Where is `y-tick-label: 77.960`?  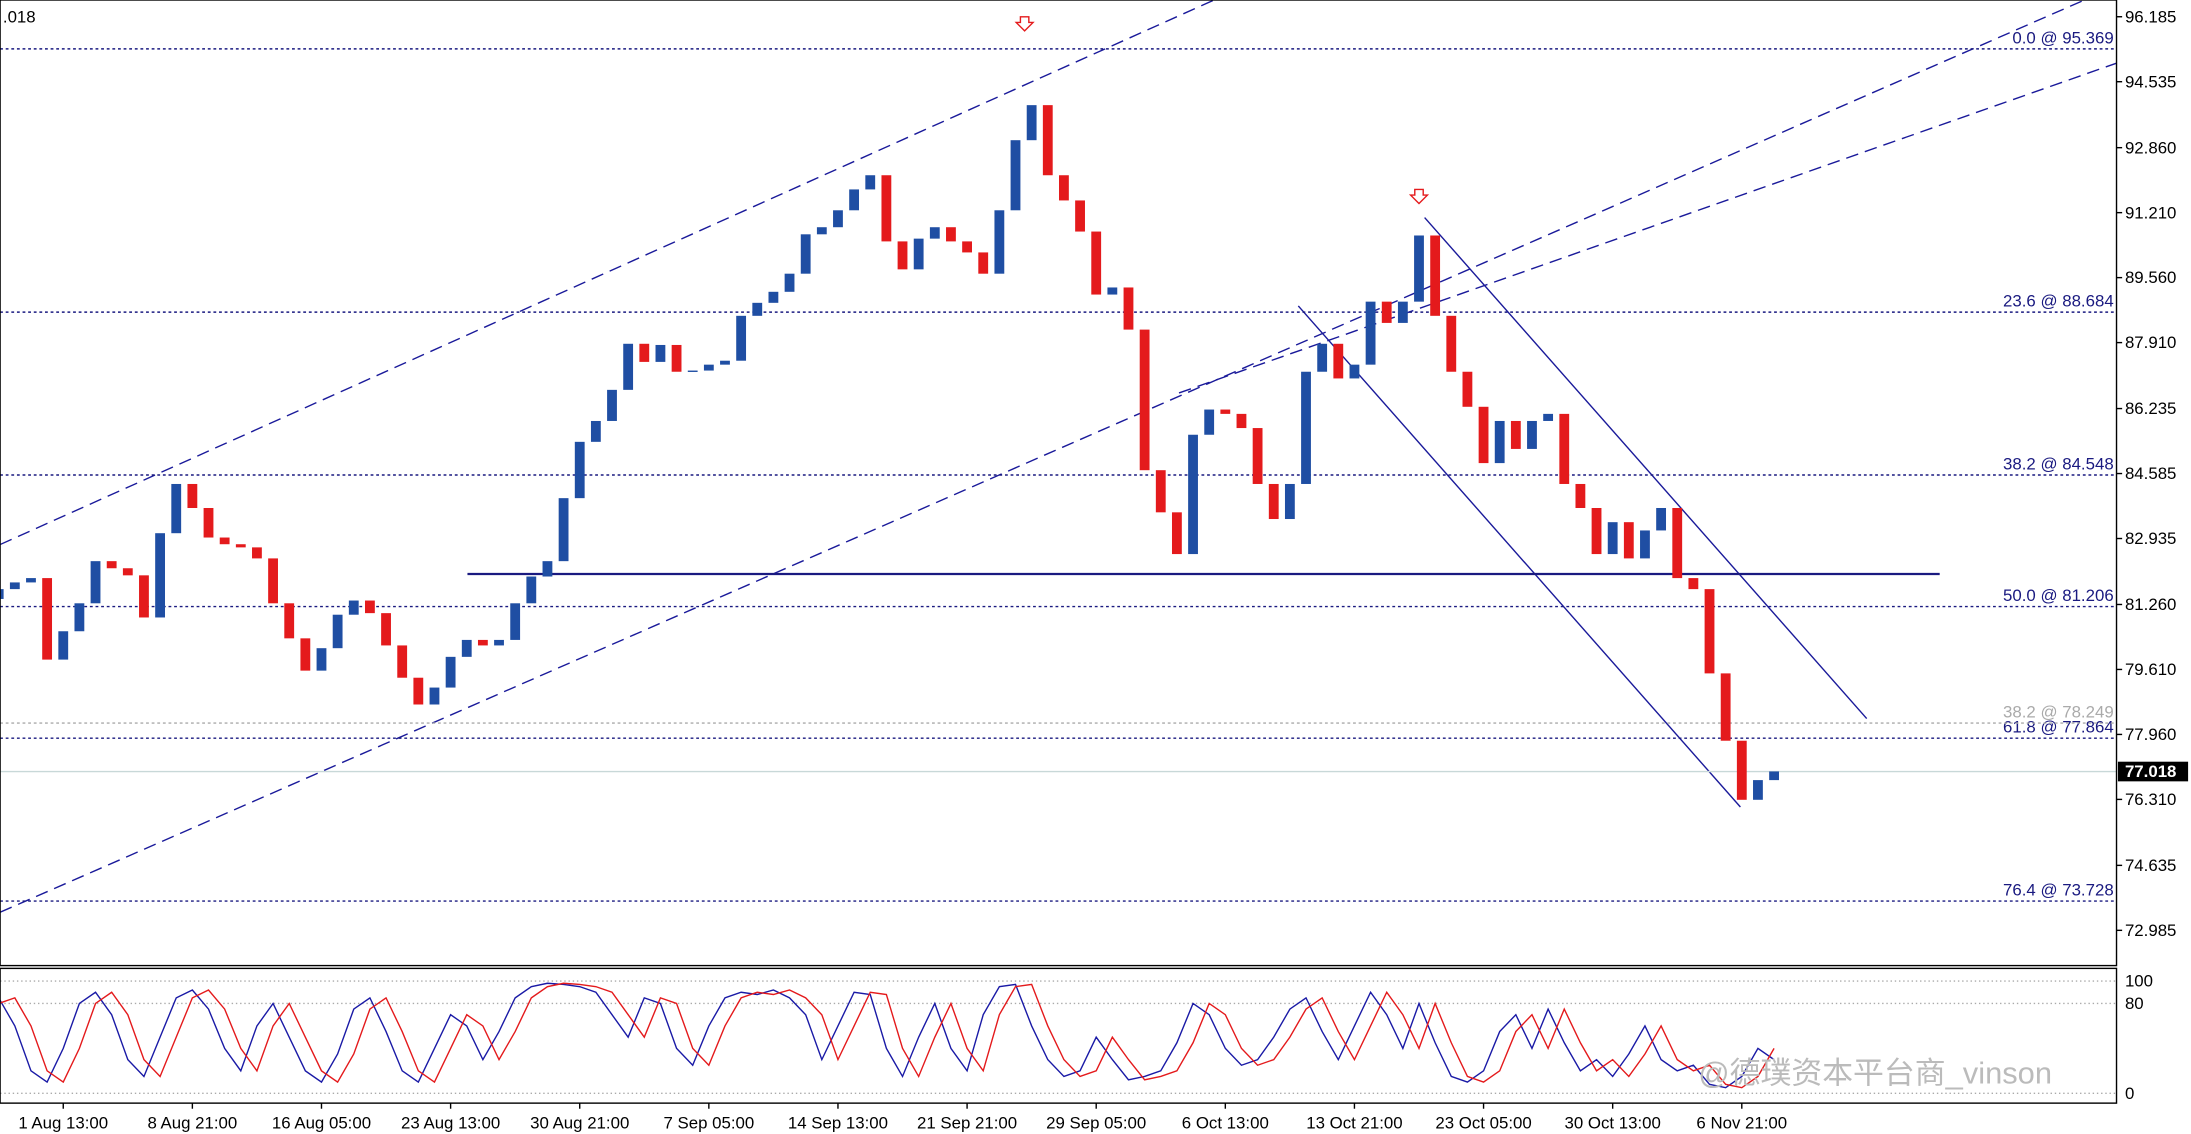 y-tick-label: 77.960 is located at coordinates (2150, 734).